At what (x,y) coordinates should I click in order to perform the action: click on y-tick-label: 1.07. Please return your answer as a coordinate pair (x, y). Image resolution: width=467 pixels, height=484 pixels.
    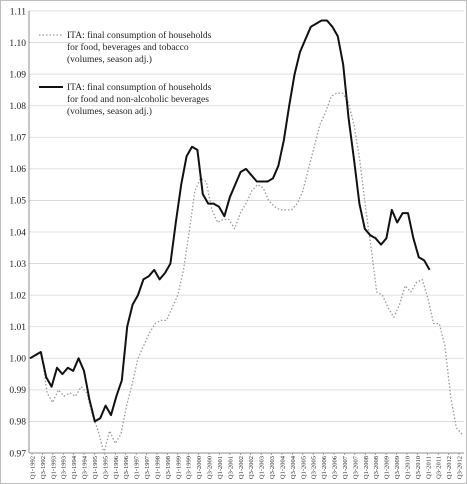
    Looking at the image, I should click on (17, 139).